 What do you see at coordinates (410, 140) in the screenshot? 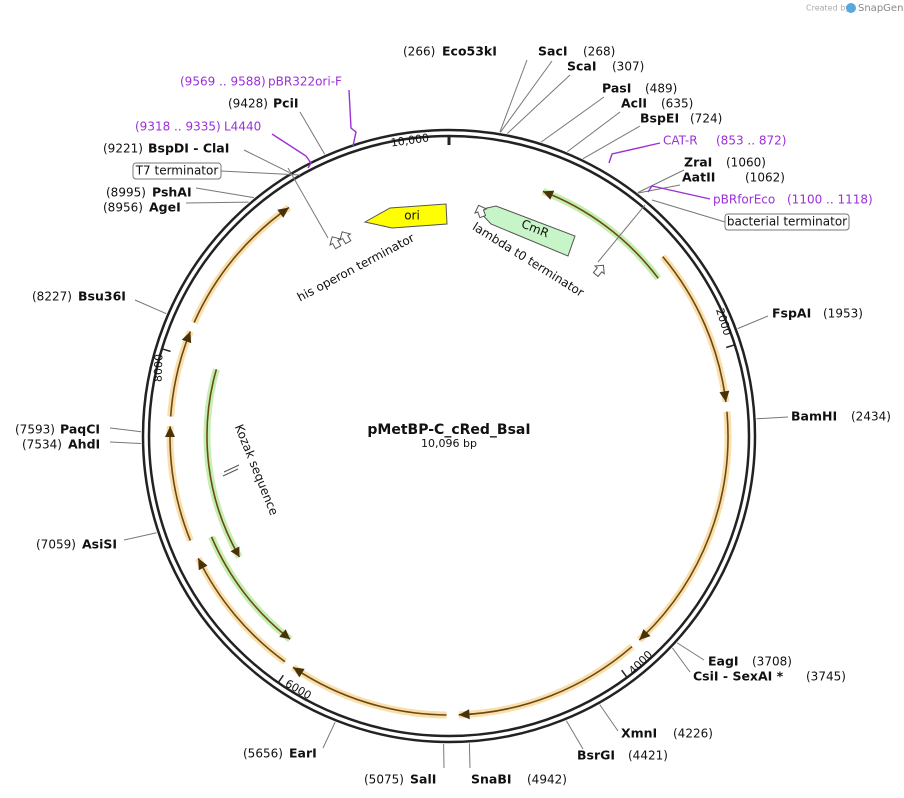
I see `ruler-label: 10,000` at bounding box center [410, 140].